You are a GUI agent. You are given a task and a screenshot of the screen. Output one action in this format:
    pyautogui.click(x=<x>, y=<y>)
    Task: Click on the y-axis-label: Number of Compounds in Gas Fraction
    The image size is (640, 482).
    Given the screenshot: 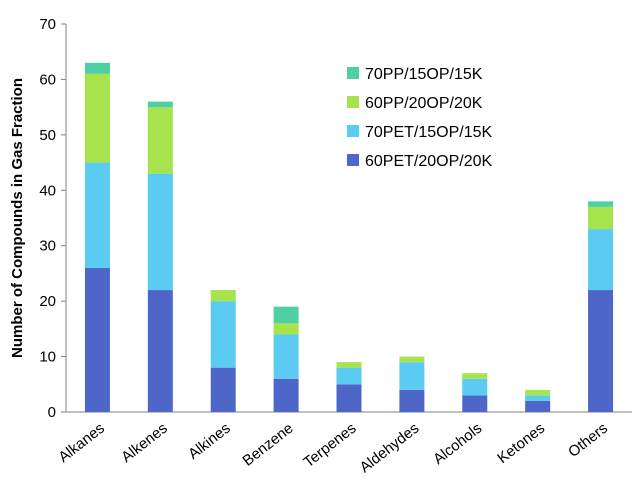 What is the action you would take?
    pyautogui.click(x=17, y=218)
    